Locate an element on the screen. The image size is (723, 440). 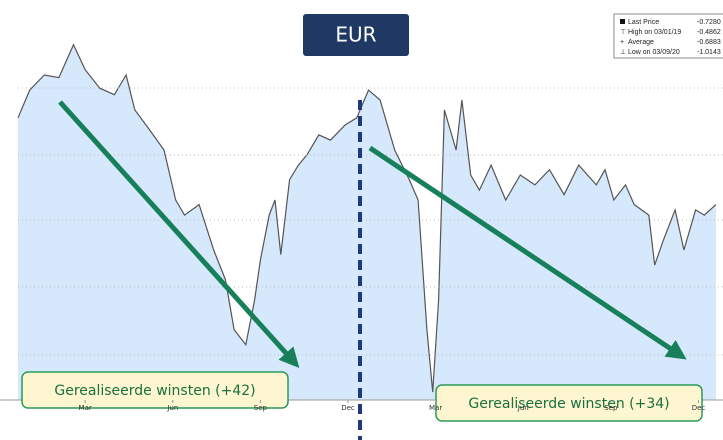
legend-label: ⊤ is located at coordinates (623, 32).